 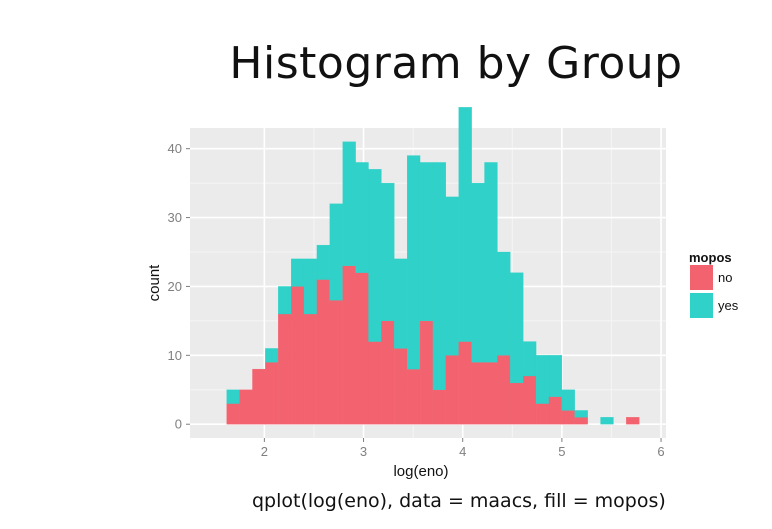 What do you see at coordinates (175, 148) in the screenshot?
I see `y-tick-label: 40` at bounding box center [175, 148].